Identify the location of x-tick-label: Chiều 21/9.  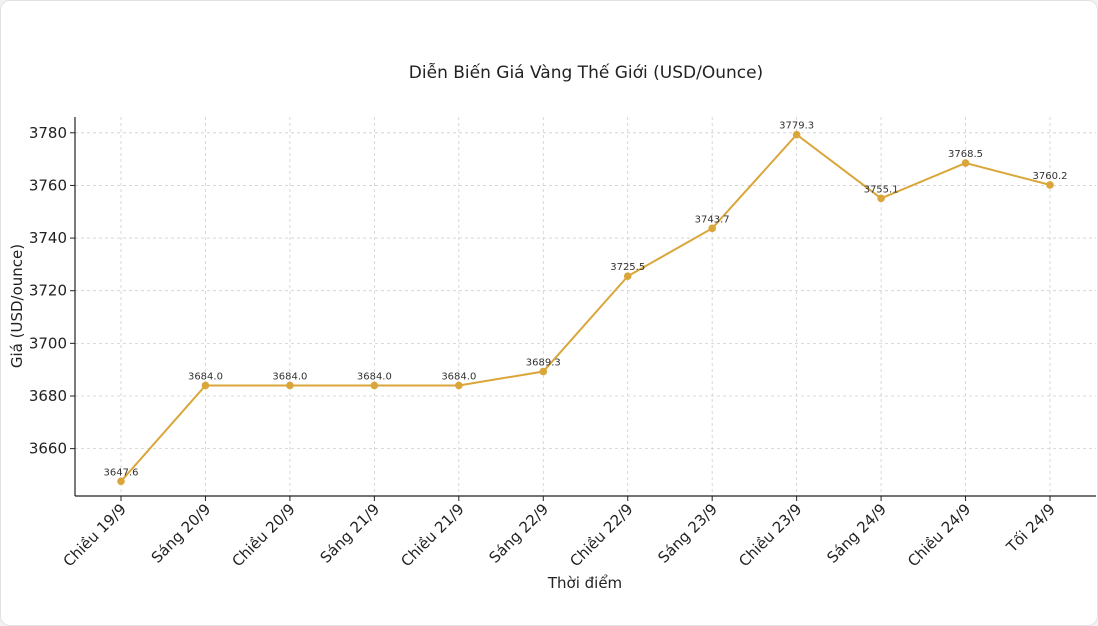
(432, 535).